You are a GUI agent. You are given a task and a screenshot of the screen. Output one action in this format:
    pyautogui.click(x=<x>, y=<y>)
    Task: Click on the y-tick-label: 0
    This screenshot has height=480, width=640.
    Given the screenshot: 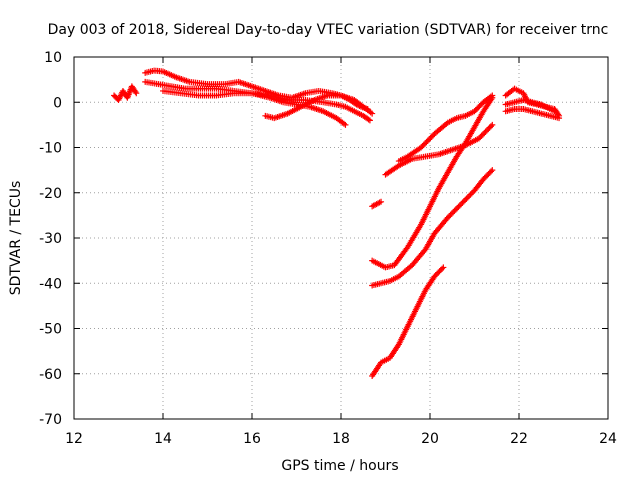 What is the action you would take?
    pyautogui.click(x=57, y=103)
    